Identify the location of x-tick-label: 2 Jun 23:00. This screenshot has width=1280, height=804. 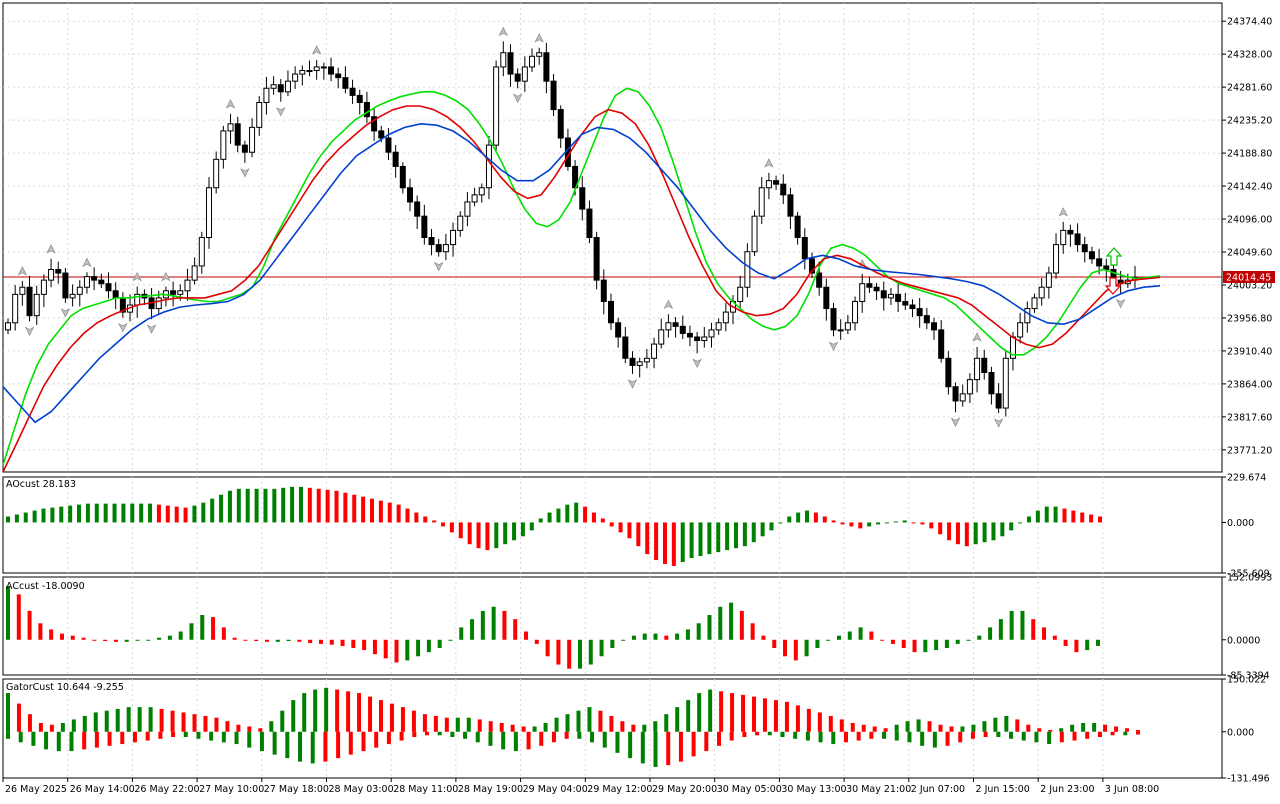
(1067, 789).